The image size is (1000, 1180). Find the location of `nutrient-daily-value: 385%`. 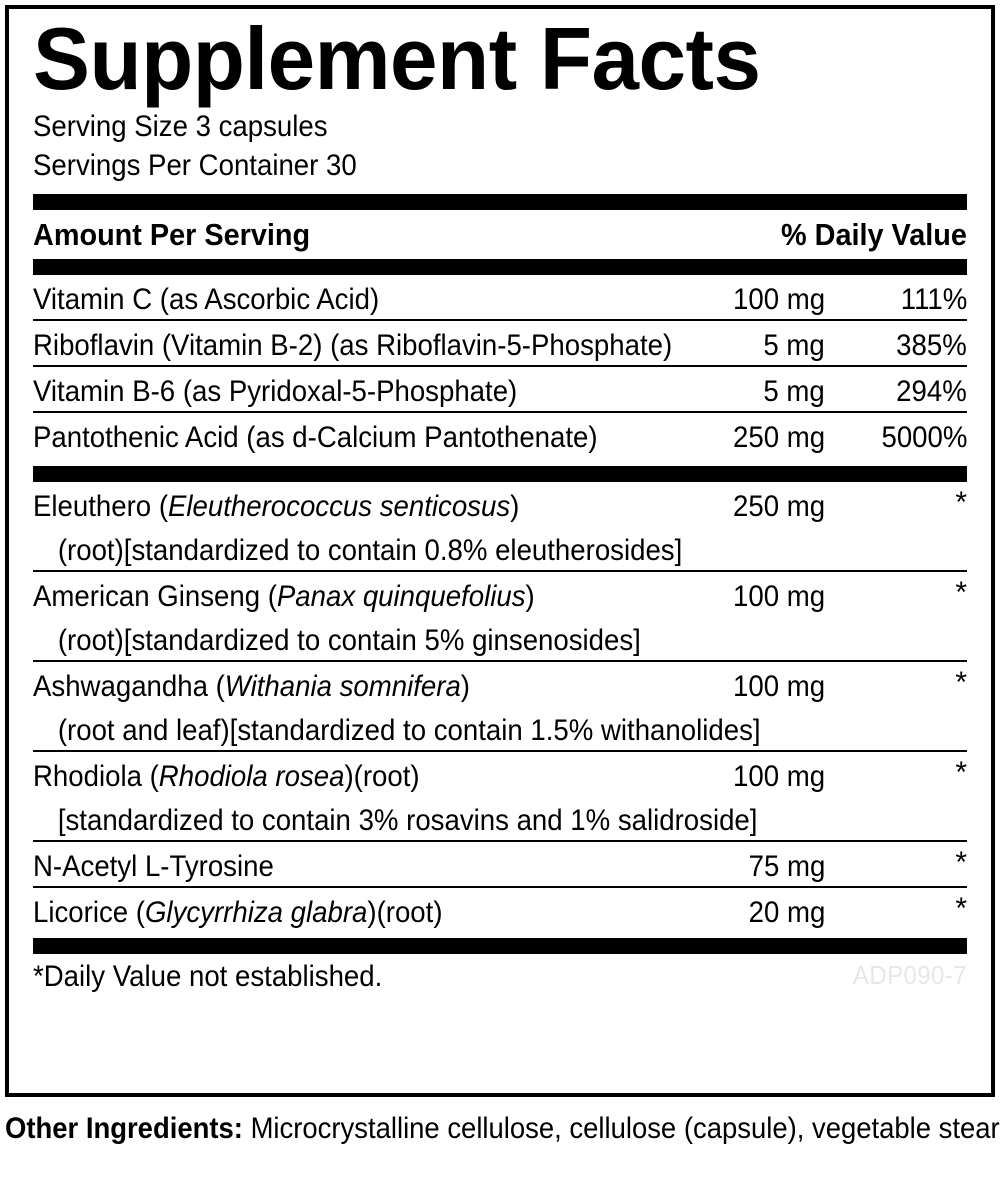

nutrient-daily-value: 385% is located at coordinates (931, 346).